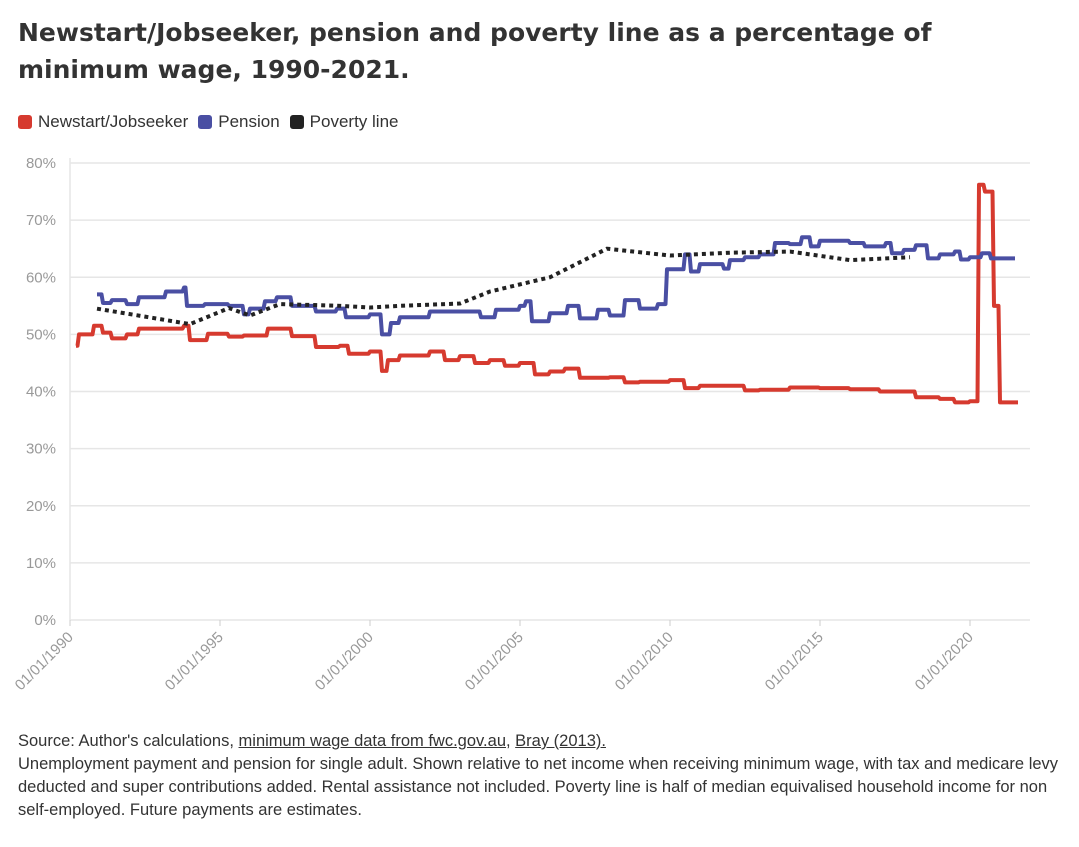 The image size is (1079, 847). Describe the element at coordinates (45, 620) in the screenshot. I see `y-tick-label: 0%` at that location.